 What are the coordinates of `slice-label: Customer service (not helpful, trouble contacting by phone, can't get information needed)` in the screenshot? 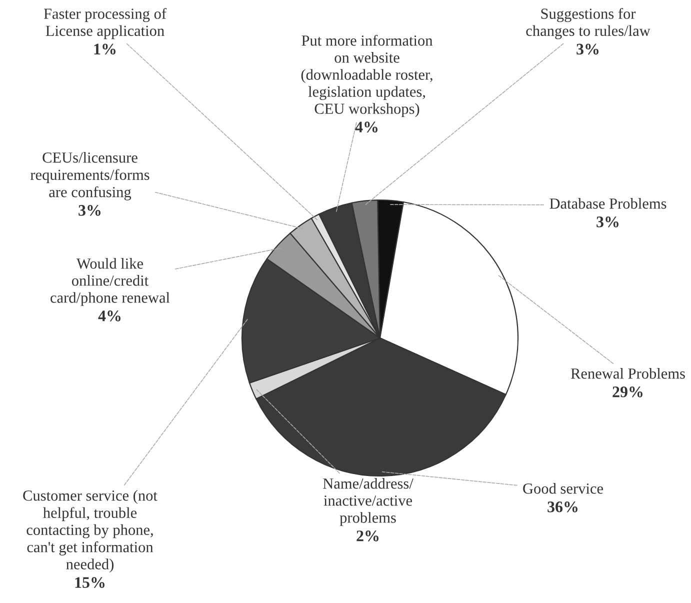 It's located at (90, 531).